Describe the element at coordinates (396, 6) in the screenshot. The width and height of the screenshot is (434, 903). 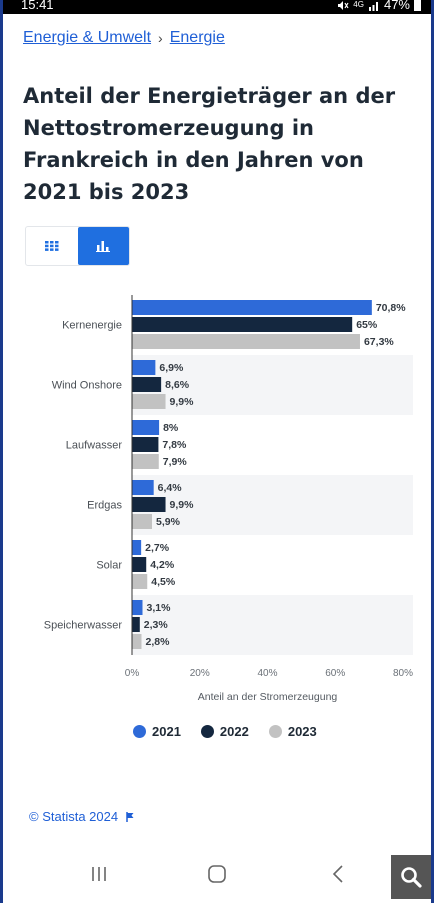
I see `battery-percent: 47%` at that location.